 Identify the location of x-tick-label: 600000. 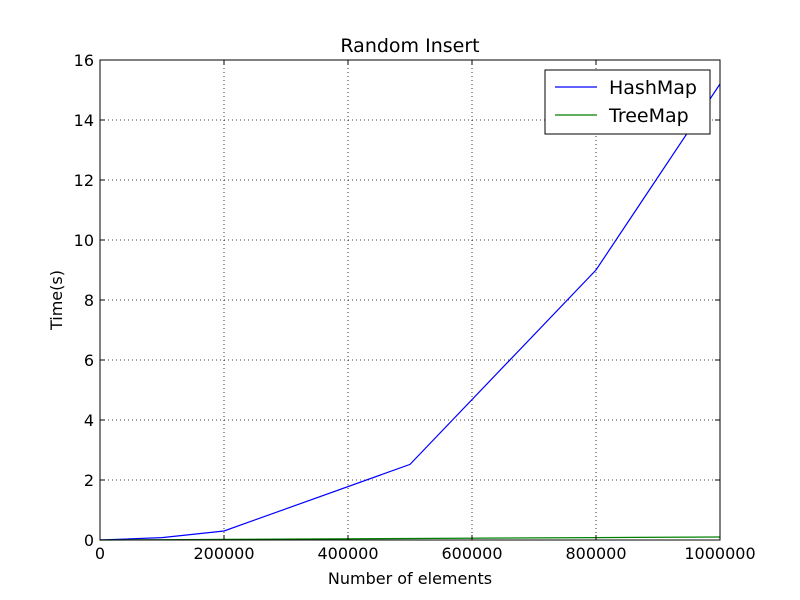
(471, 553).